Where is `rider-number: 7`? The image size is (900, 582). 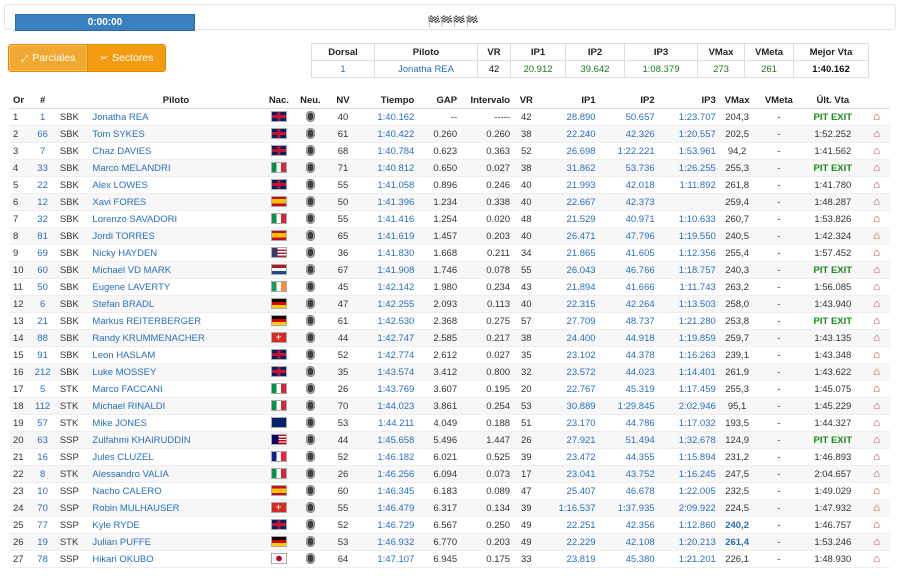
rider-number: 7 is located at coordinates (42, 151).